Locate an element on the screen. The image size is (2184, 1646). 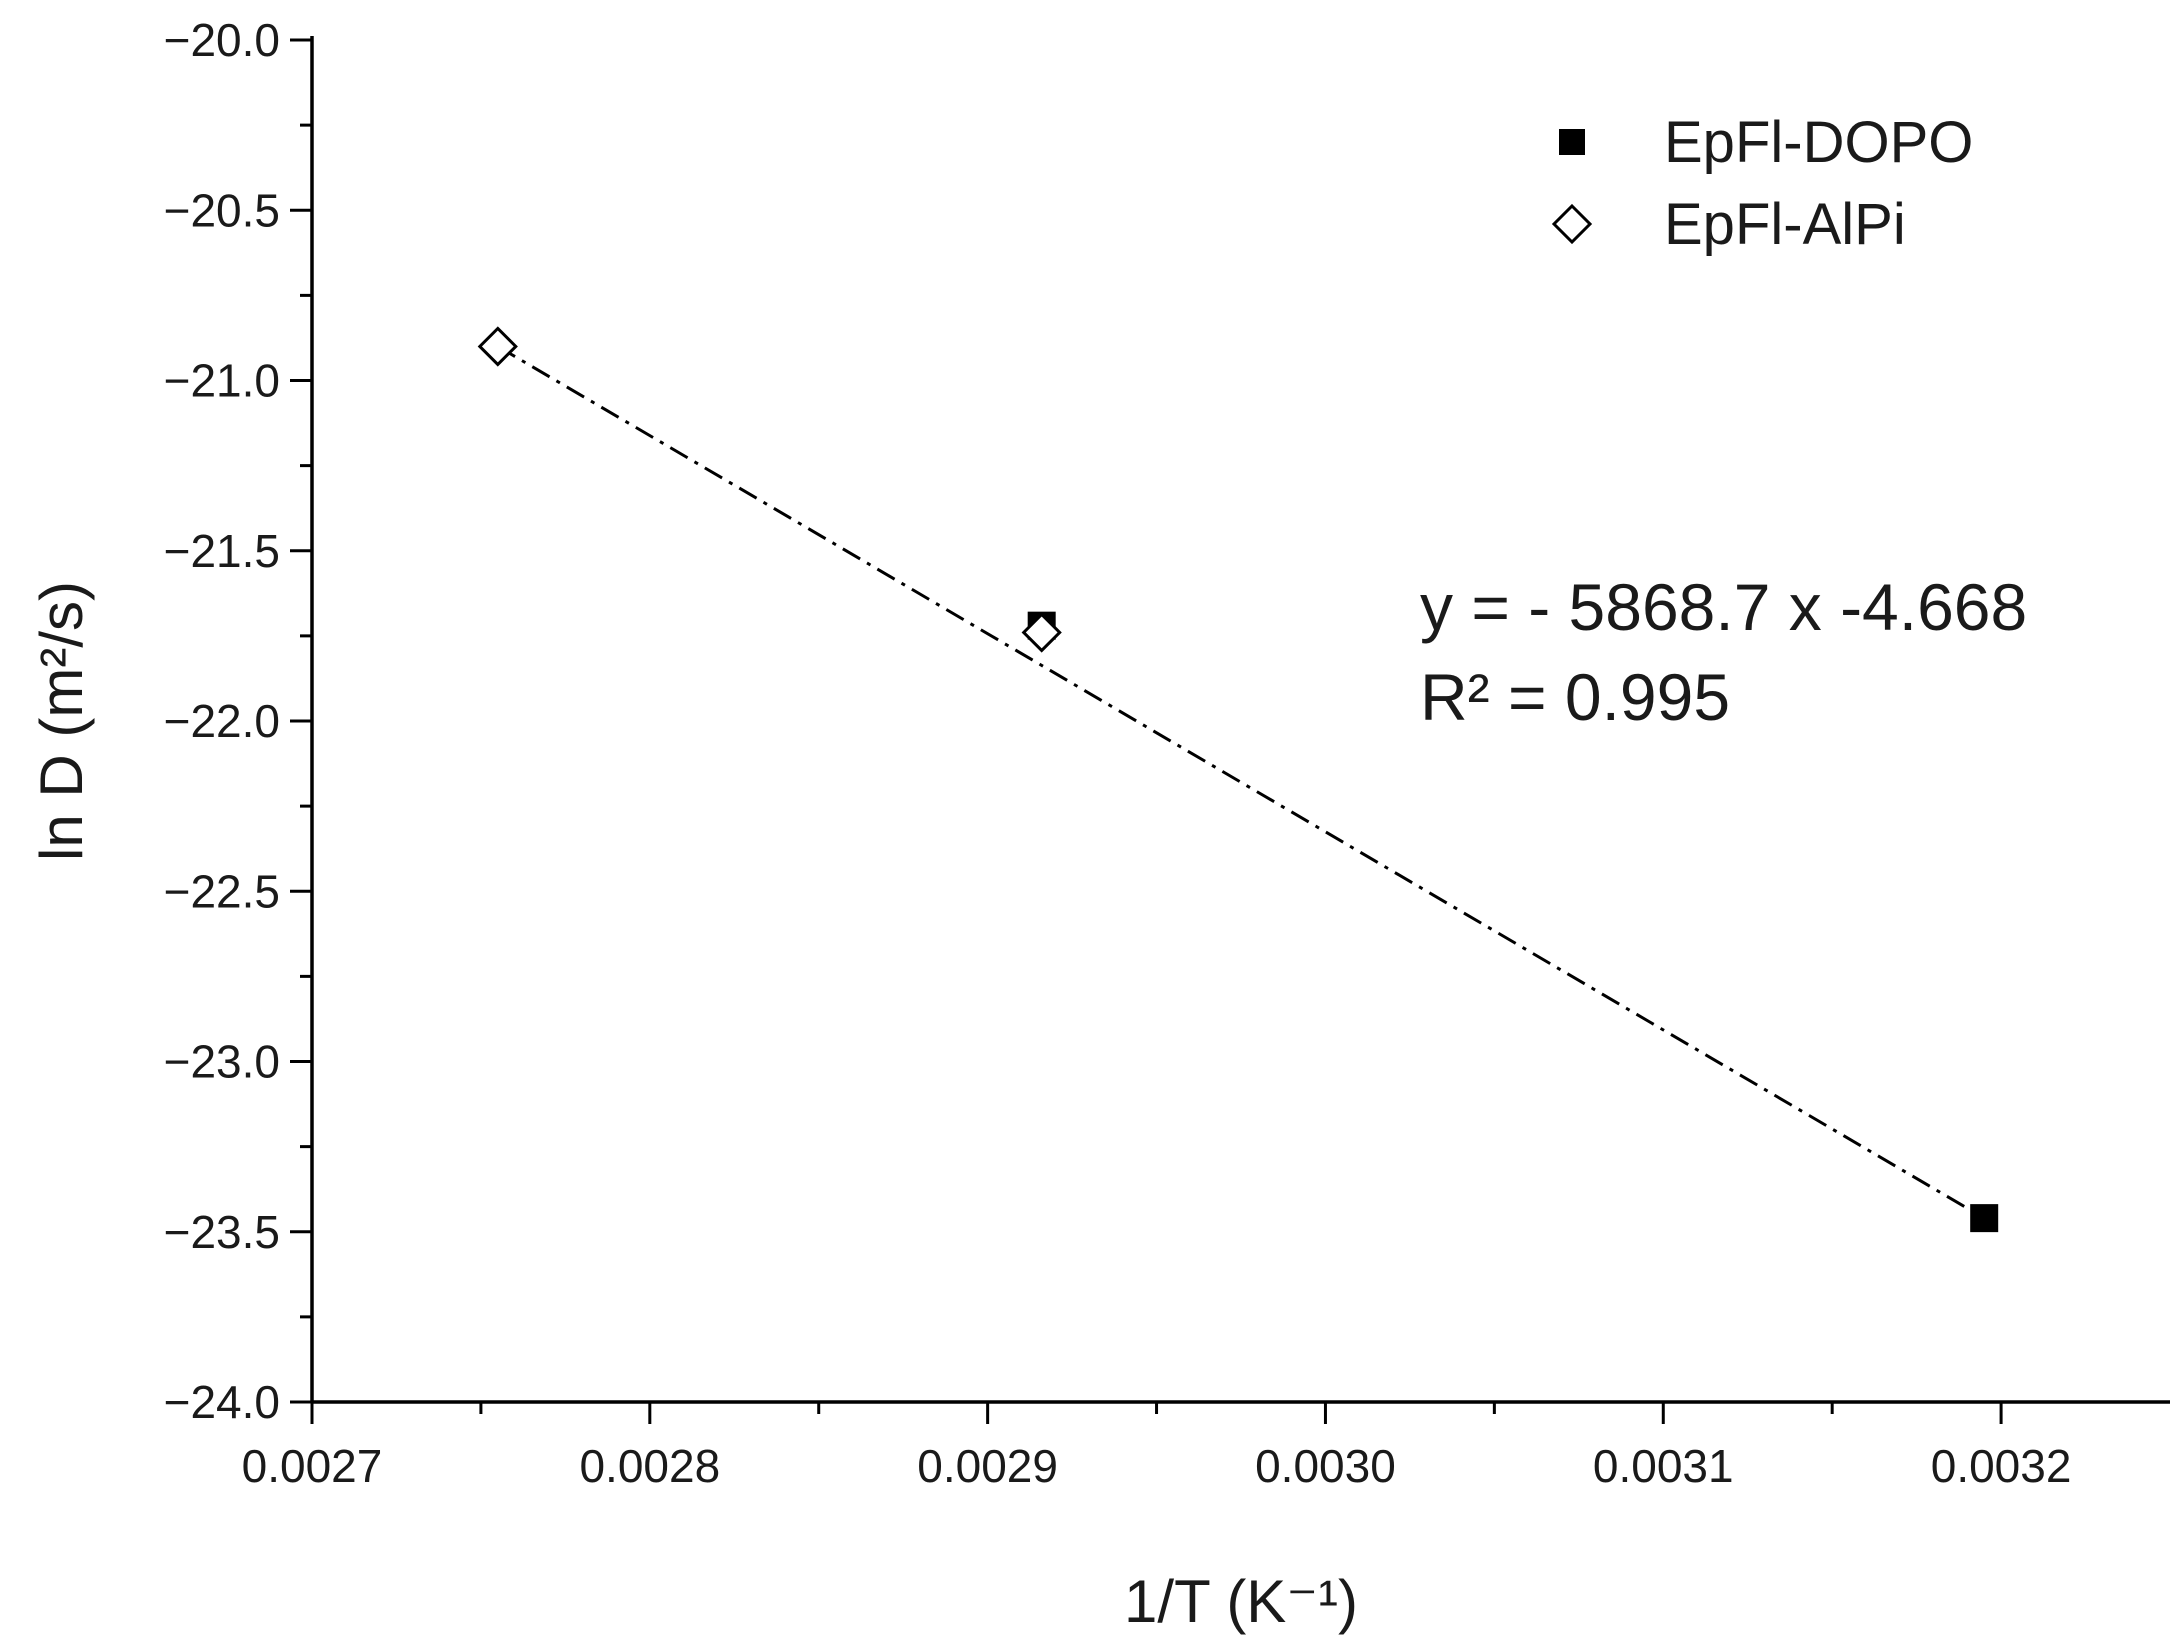
y-tick-label: −23.5 is located at coordinates (222, 1232).